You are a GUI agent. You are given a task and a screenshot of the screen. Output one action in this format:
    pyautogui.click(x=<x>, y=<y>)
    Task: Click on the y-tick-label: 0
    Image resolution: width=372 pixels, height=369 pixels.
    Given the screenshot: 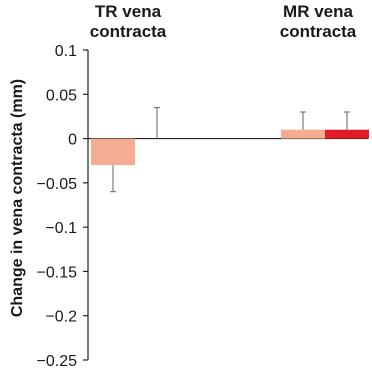 What is the action you would take?
    pyautogui.click(x=72, y=140)
    